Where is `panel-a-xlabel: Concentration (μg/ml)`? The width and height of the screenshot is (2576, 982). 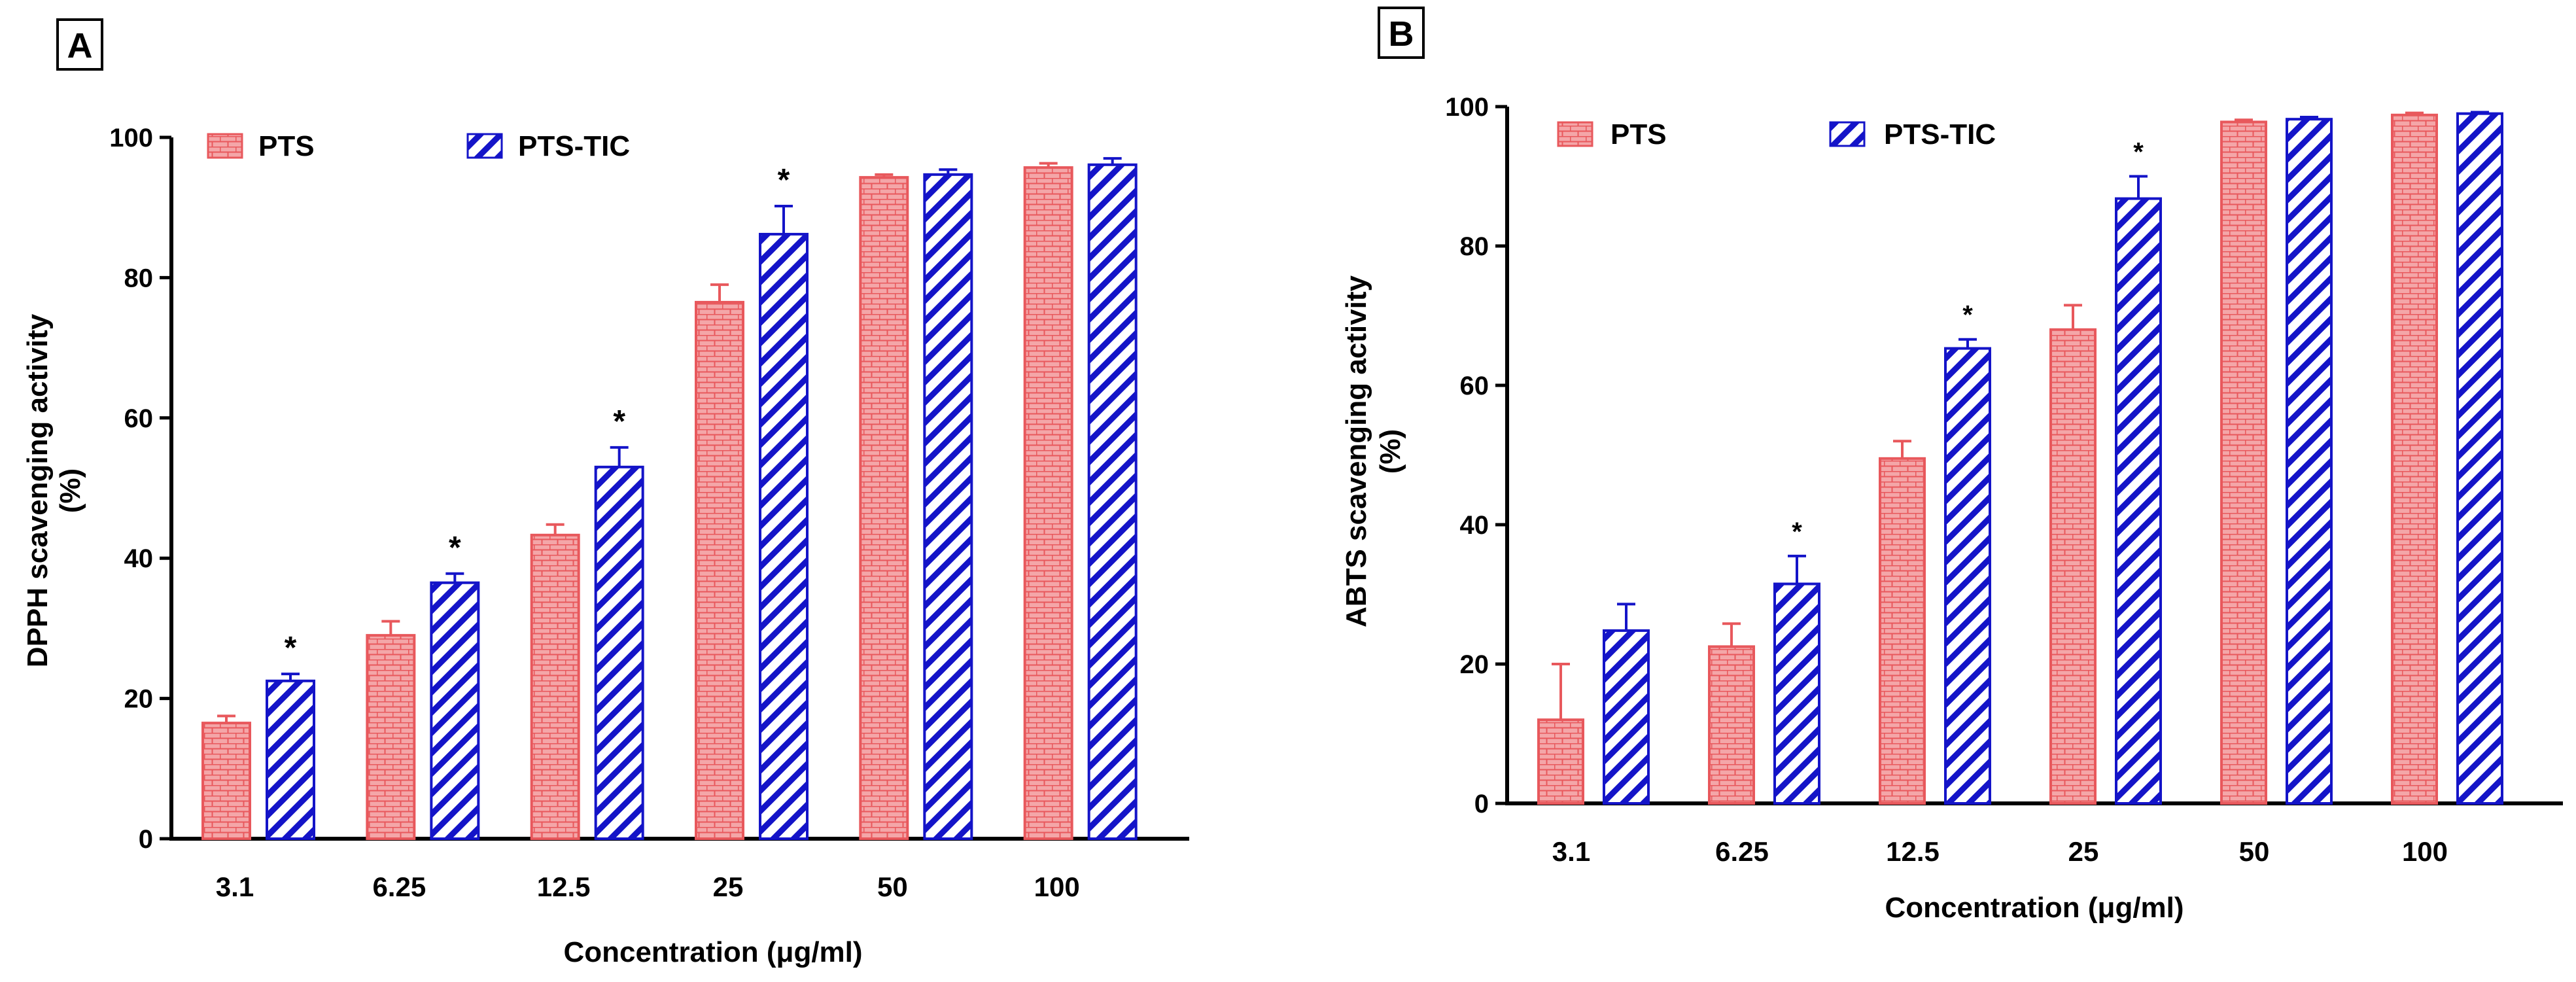
panel-a-xlabel: Concentration (μg/ml) is located at coordinates (712, 952).